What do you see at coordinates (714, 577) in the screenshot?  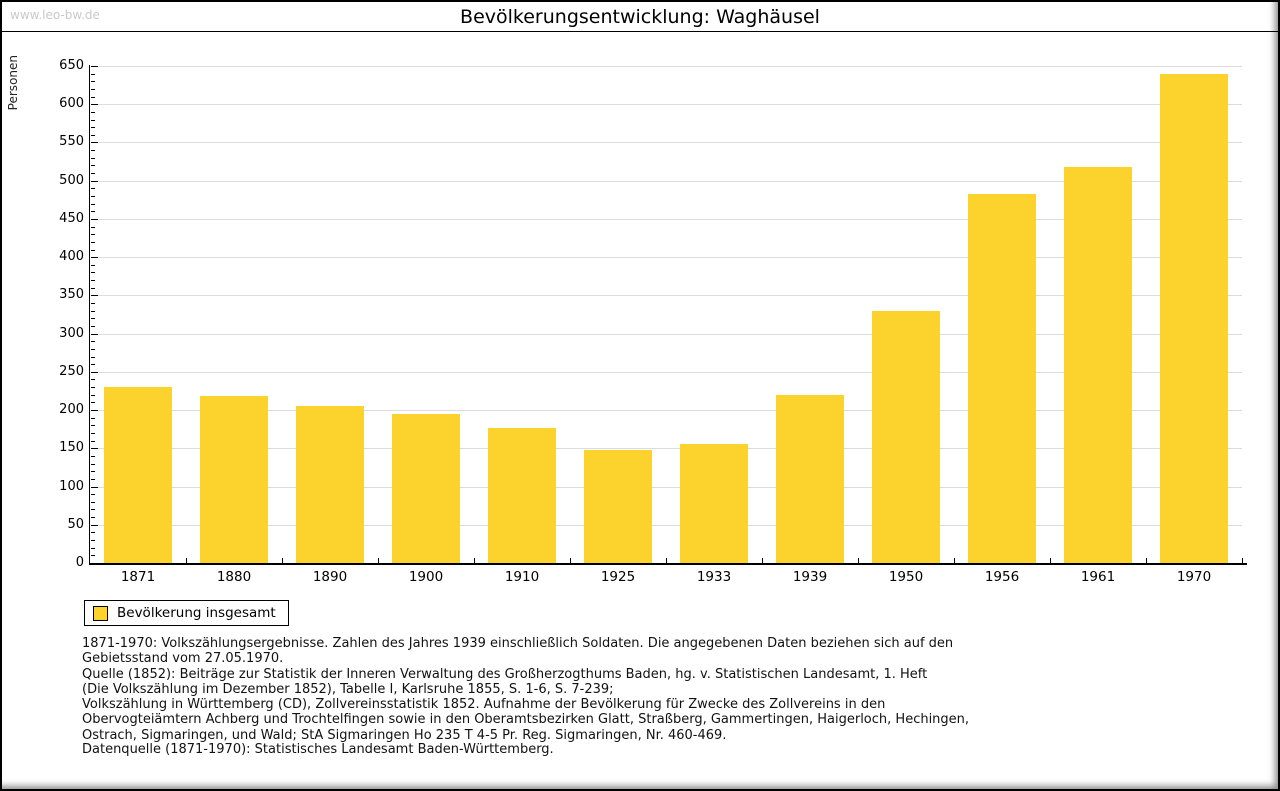 I see `x-tick-label: 1933` at bounding box center [714, 577].